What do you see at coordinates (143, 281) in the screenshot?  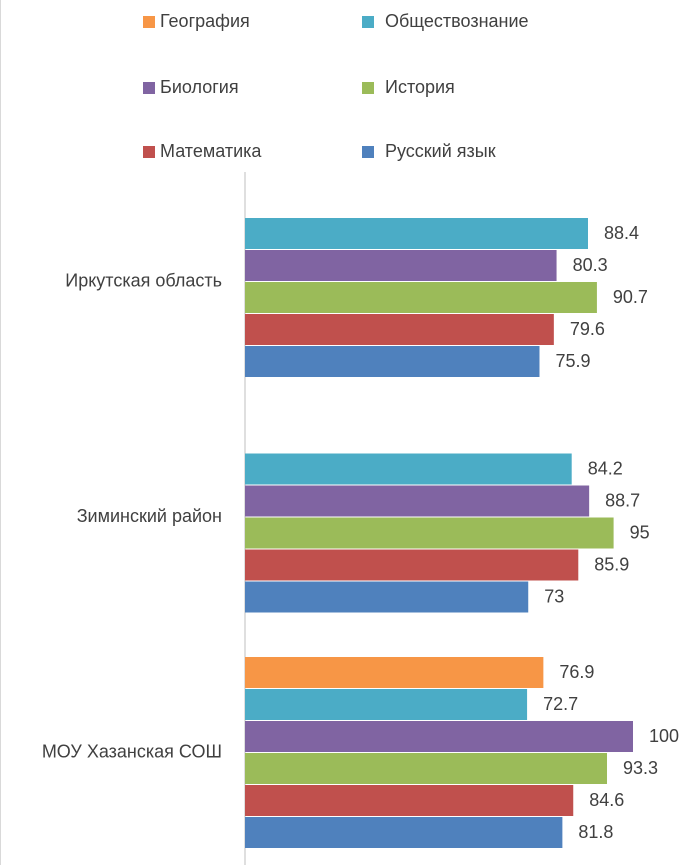 I see `y-tick-label: Иркутская область` at bounding box center [143, 281].